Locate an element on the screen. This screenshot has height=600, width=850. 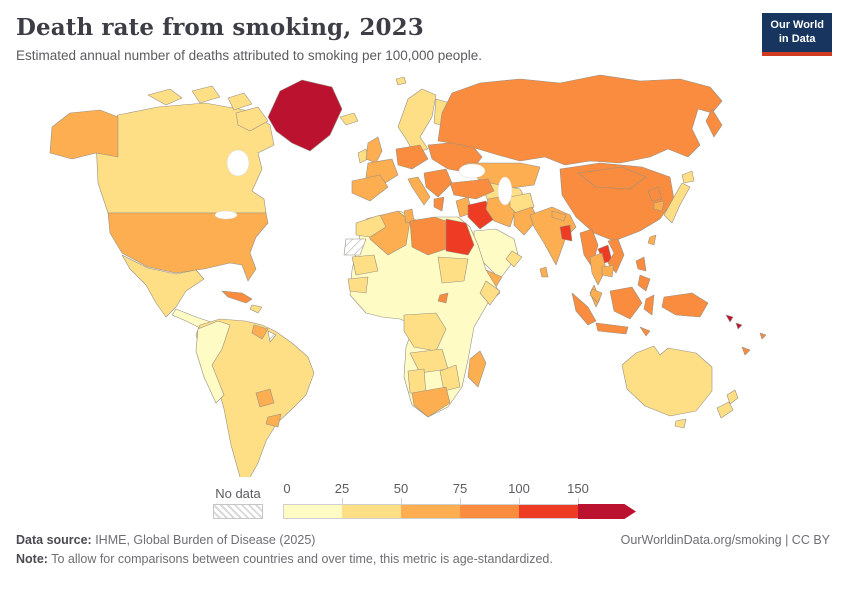
country-russia is located at coordinates (580, 120).